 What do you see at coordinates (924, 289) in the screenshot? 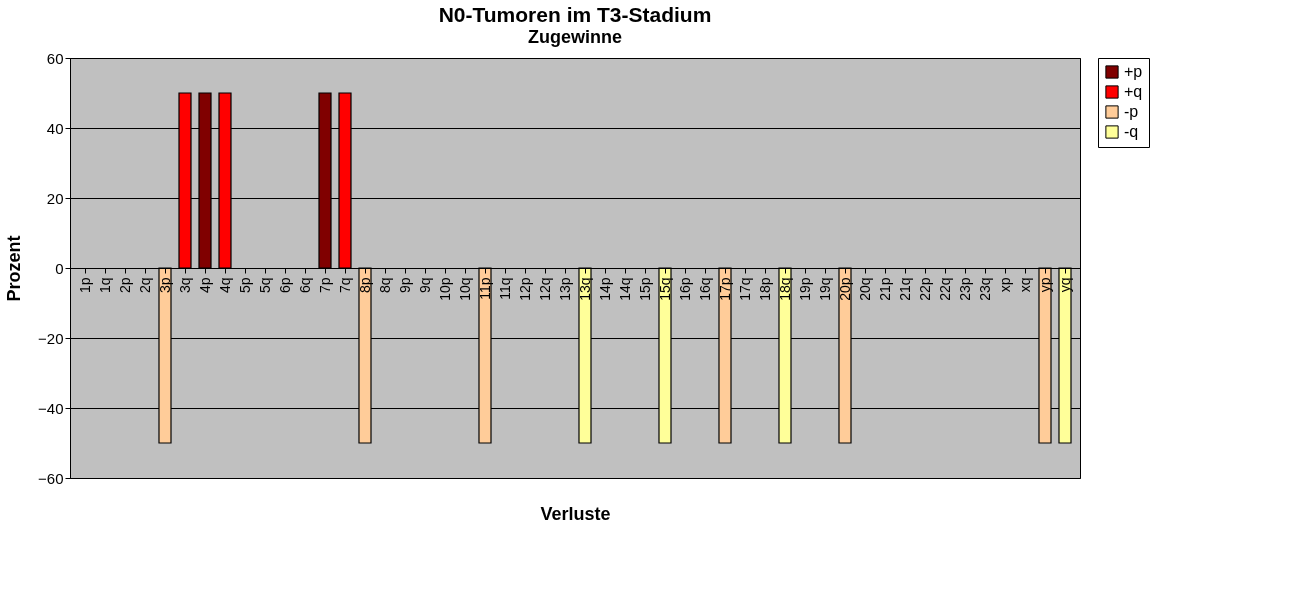
I see `x-tick-label: 22p` at bounding box center [924, 289].